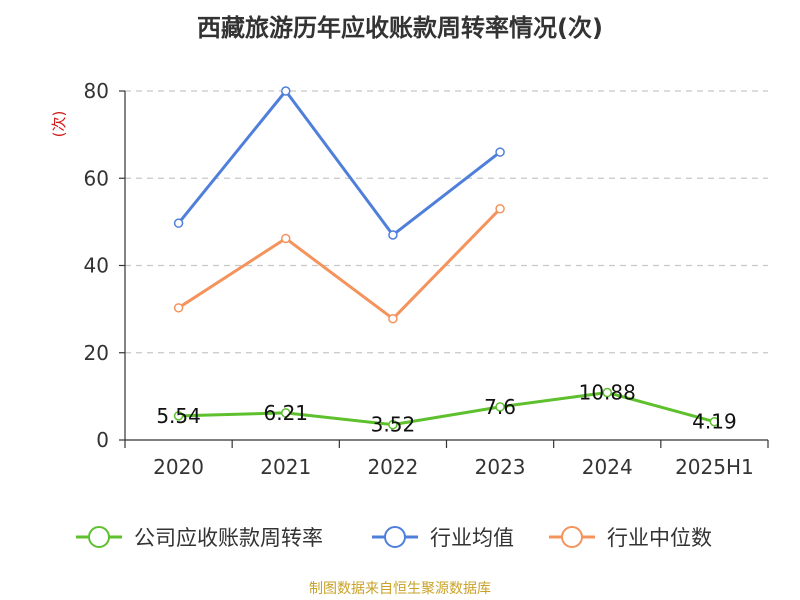  I want to click on y-axis-unit-label: (次), so click(59, 124).